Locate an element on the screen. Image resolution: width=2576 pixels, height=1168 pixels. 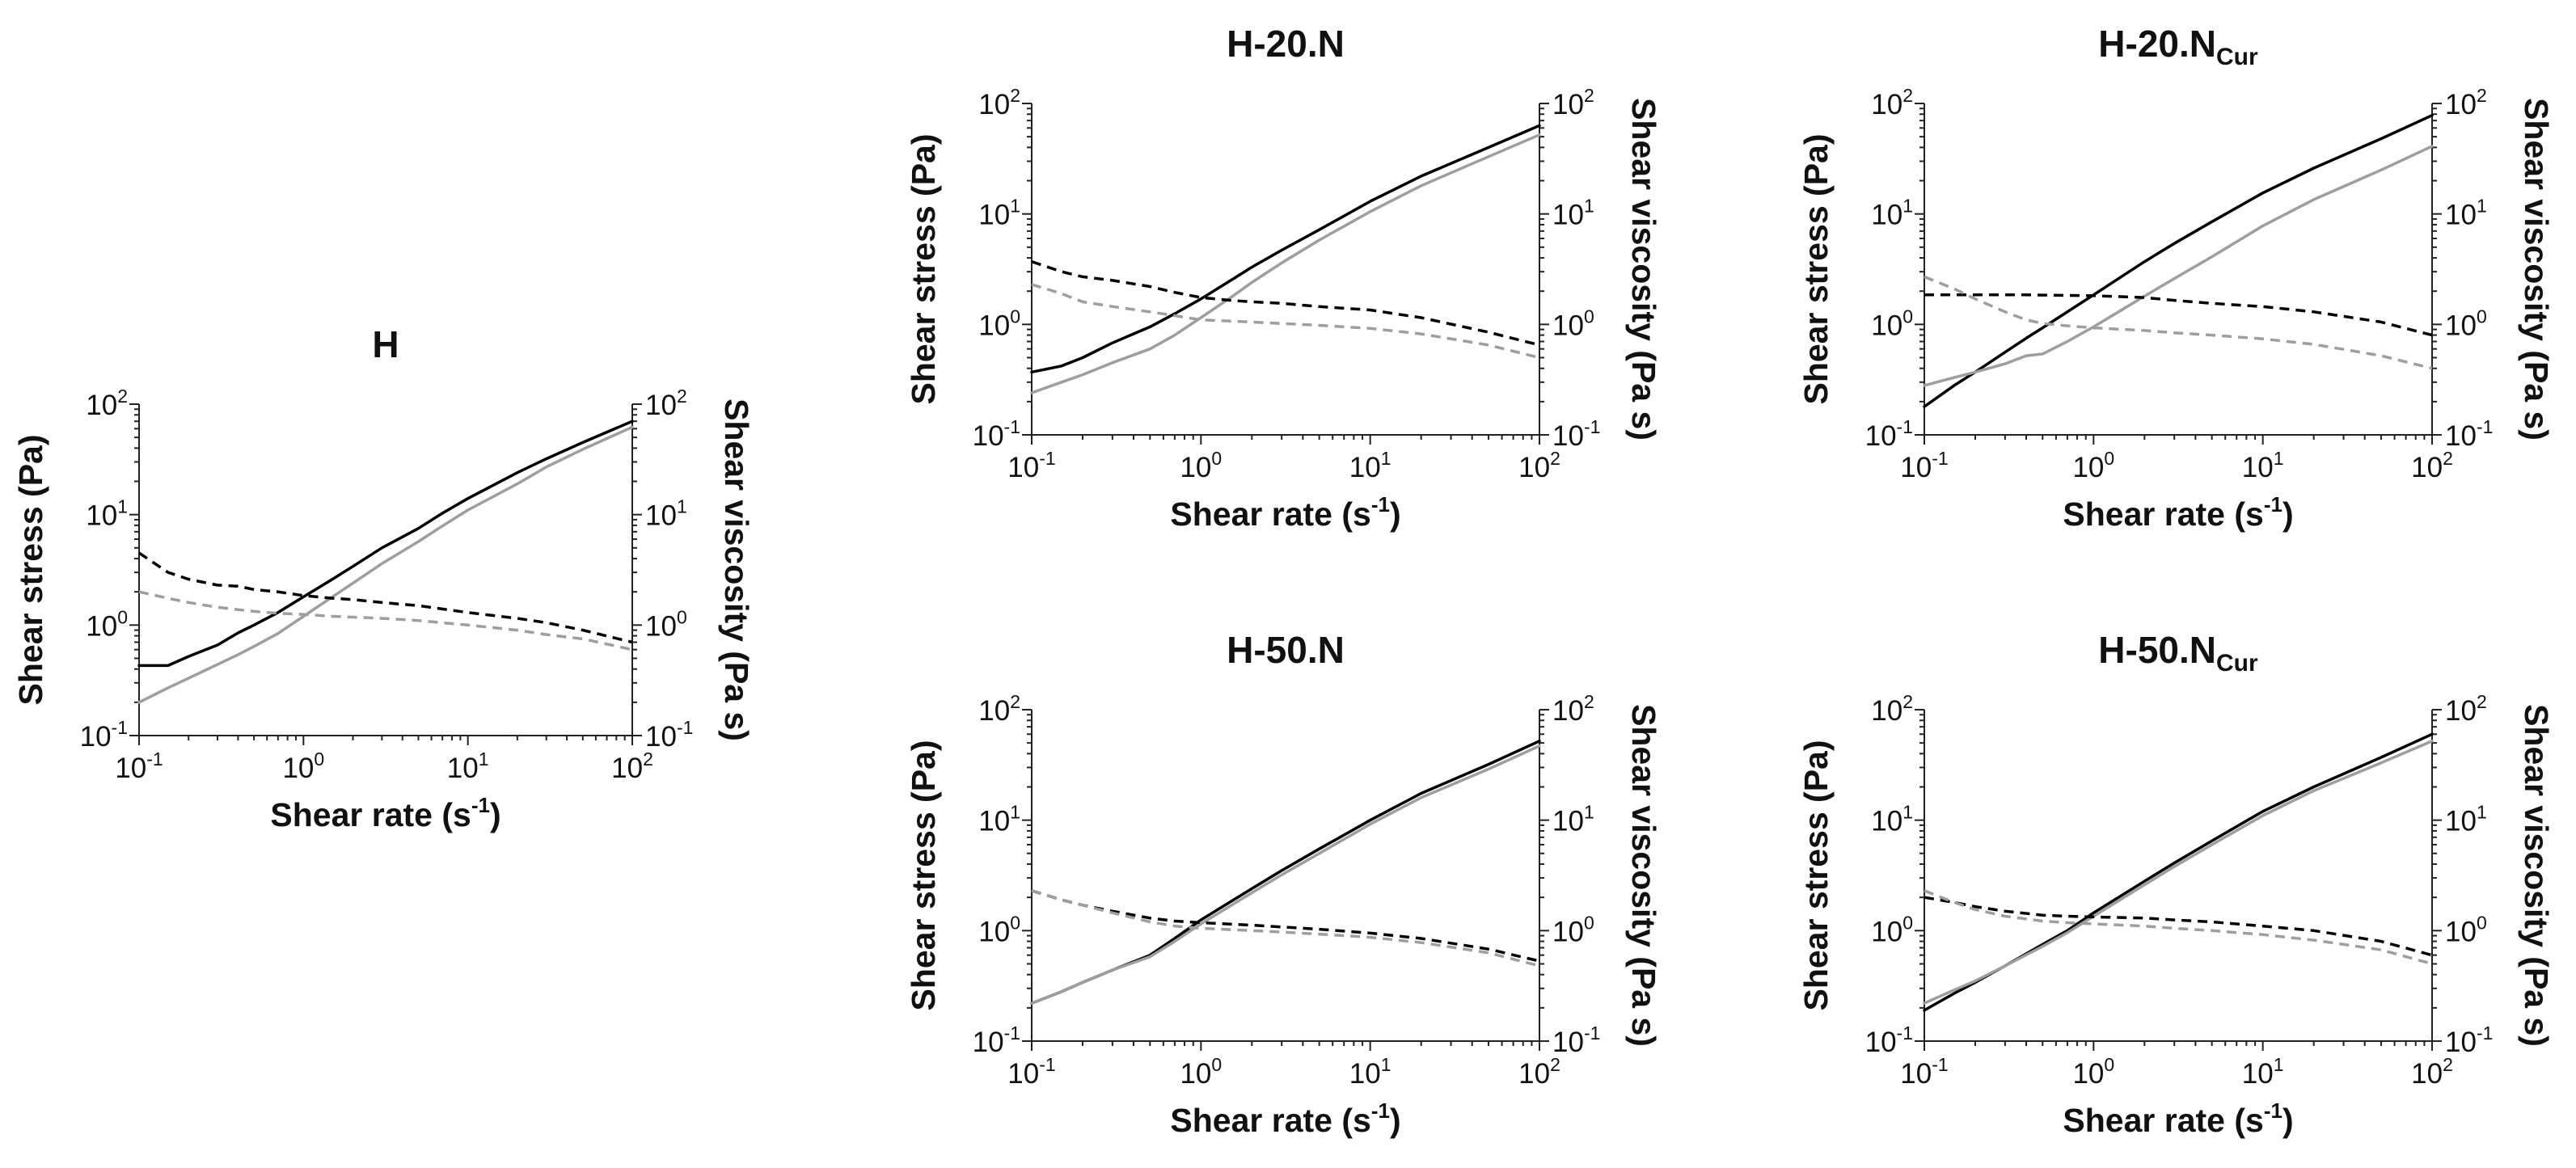
chart-title: H is located at coordinates (385, 344).